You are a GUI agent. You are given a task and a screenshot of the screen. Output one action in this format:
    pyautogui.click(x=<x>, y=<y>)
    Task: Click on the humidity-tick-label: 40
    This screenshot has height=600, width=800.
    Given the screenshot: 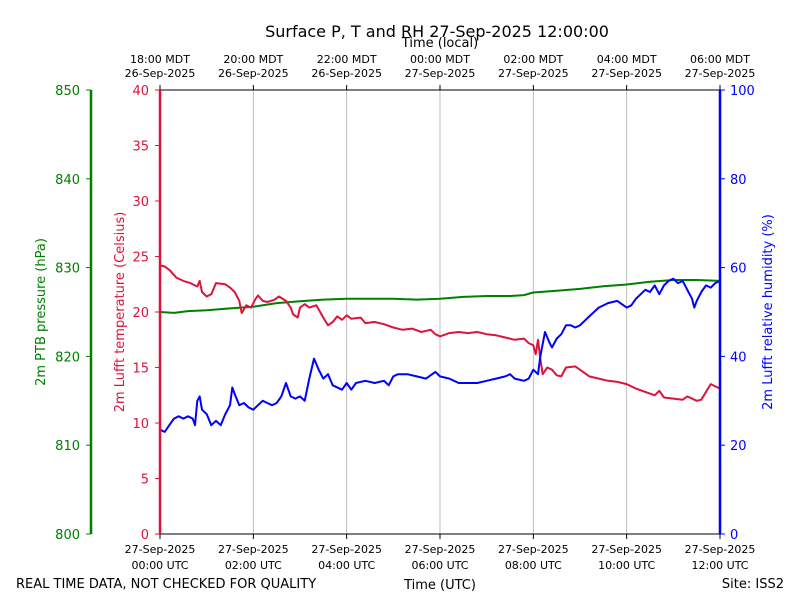 What is the action you would take?
    pyautogui.click(x=738, y=357)
    